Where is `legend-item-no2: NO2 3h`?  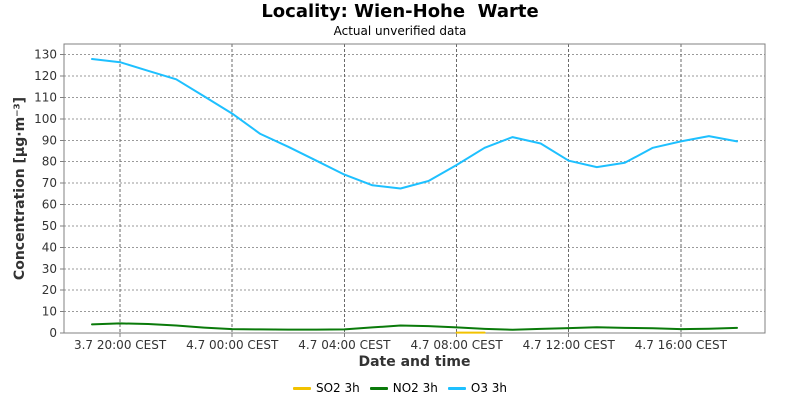 legend-item-no2: NO2 3h is located at coordinates (403, 388).